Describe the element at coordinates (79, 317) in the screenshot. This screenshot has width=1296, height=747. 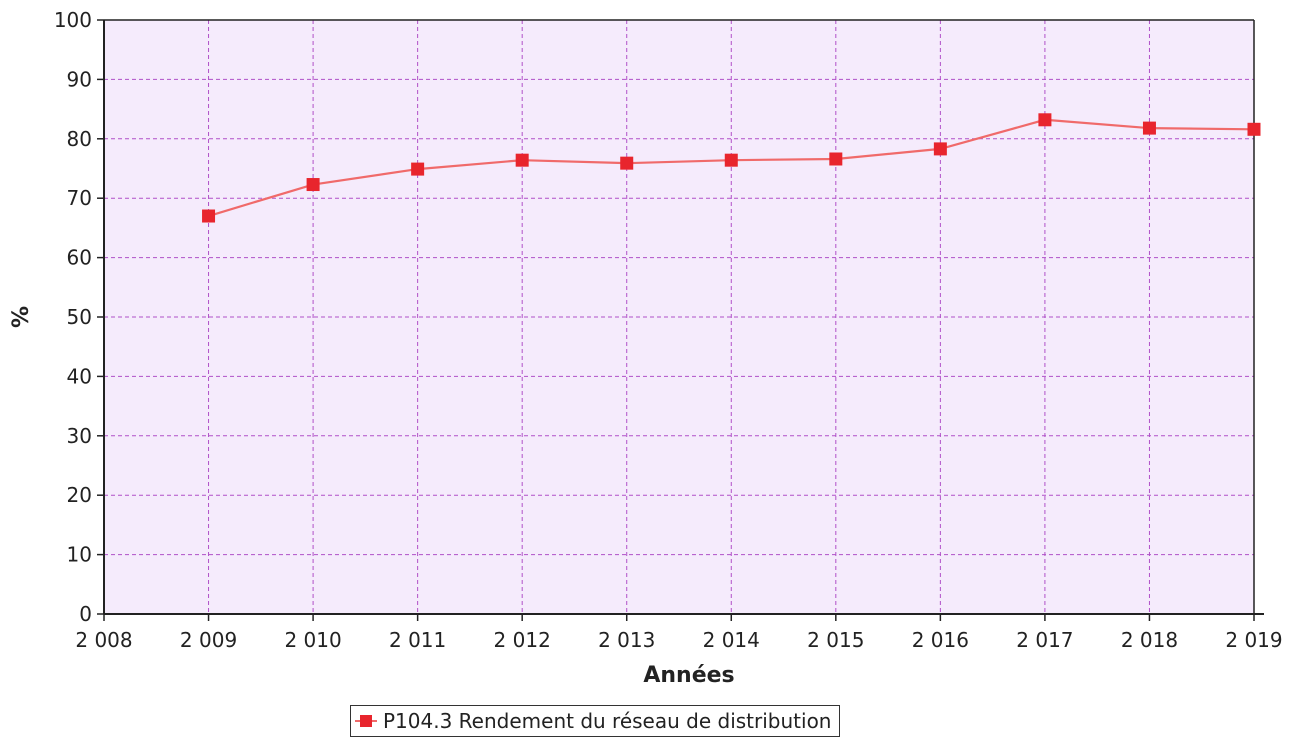
I see `y-tick-label: 50` at that location.